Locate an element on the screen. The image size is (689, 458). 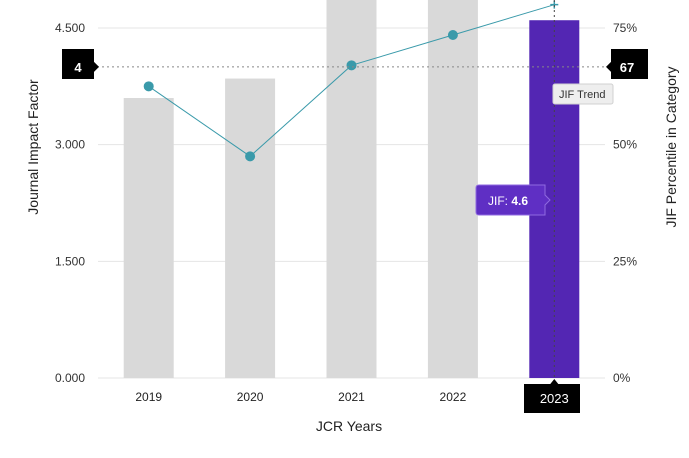
trend-tooltip: JIF Trend is located at coordinates (583, 94).